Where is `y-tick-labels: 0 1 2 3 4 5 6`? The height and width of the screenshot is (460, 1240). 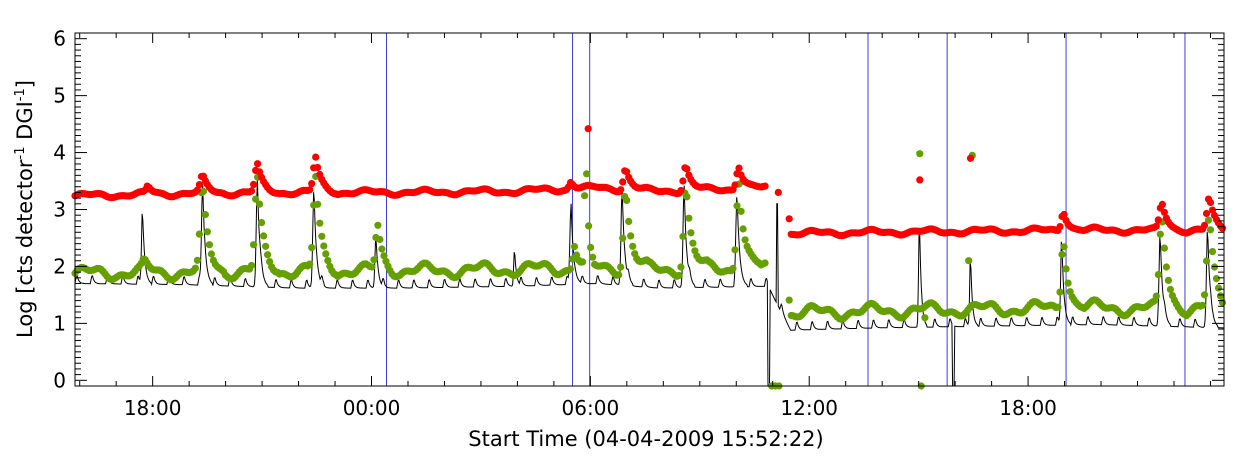 y-tick-labels: 0 1 2 3 4 5 6 is located at coordinates (59, 210).